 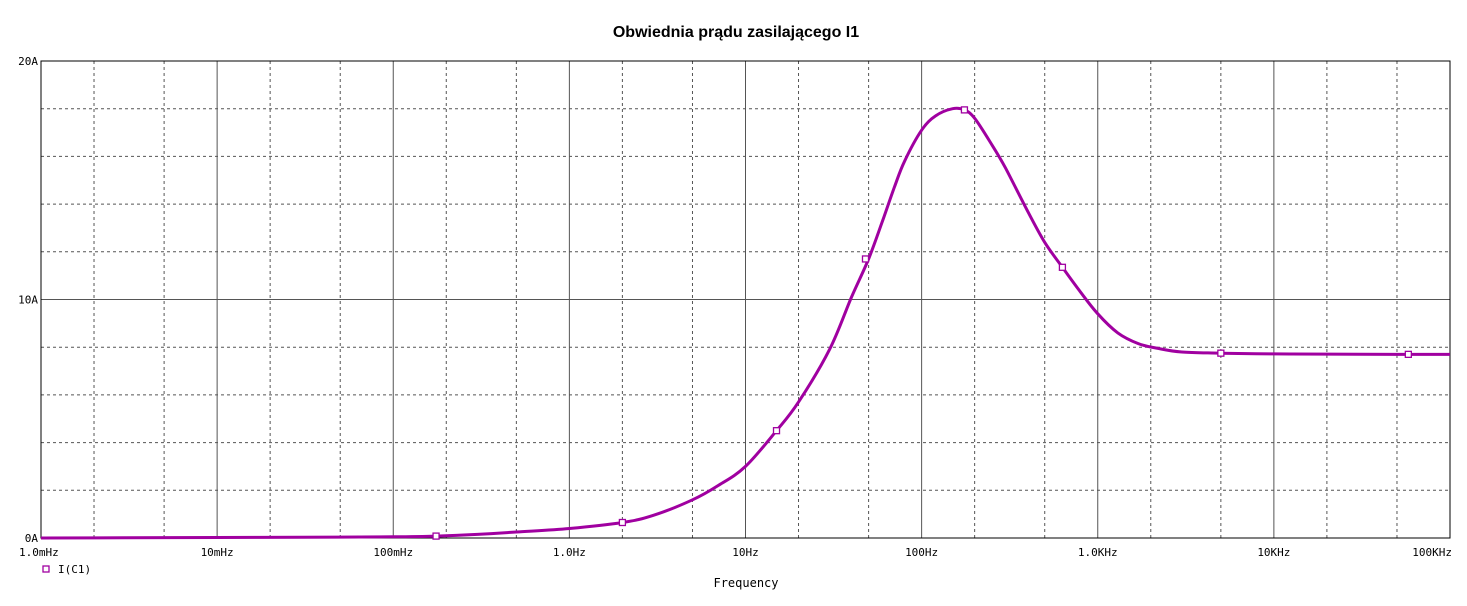 I want to click on x-tick-label: 100Hz, so click(x=921, y=552).